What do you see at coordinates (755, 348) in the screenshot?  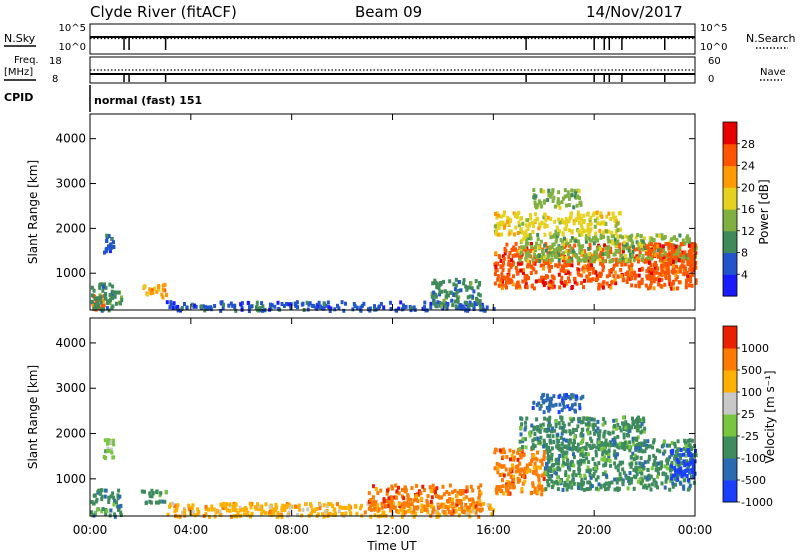 I see `velocity-colorbar-tick-label: 1000` at bounding box center [755, 348].